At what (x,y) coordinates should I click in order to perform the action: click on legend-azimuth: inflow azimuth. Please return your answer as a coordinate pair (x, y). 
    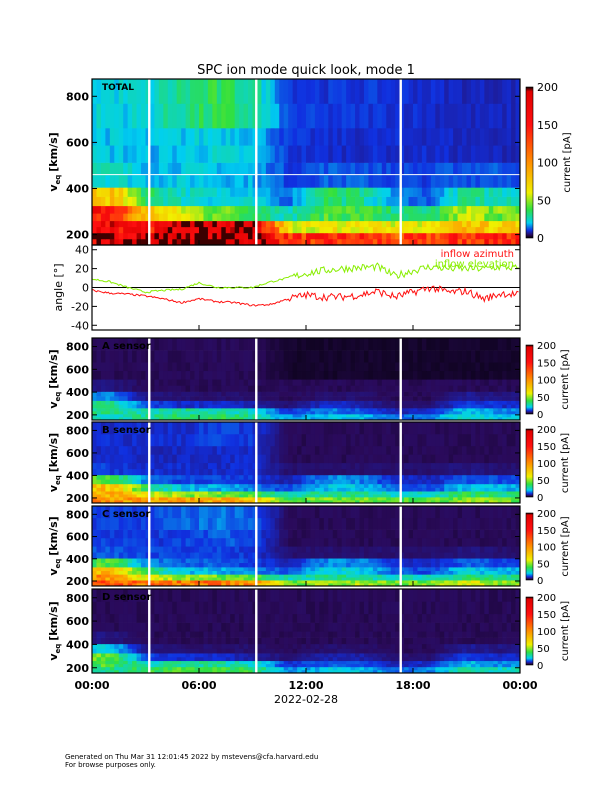
    Looking at the image, I should click on (477, 254).